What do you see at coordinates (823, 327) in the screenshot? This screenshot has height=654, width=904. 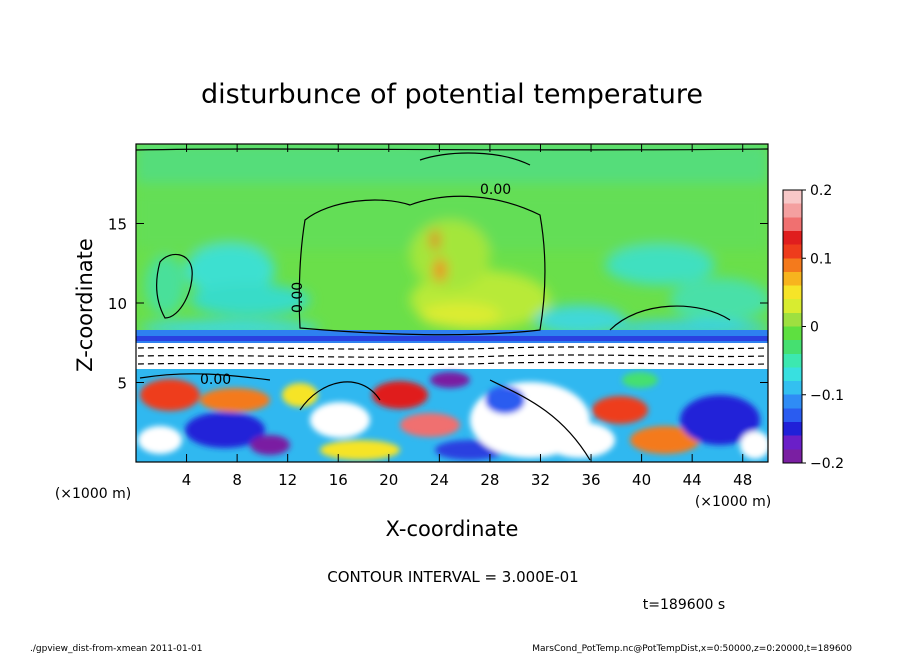 I see `colorbar-ticks: 0.2 0.1 0 −0.1 −0.2` at bounding box center [823, 327].